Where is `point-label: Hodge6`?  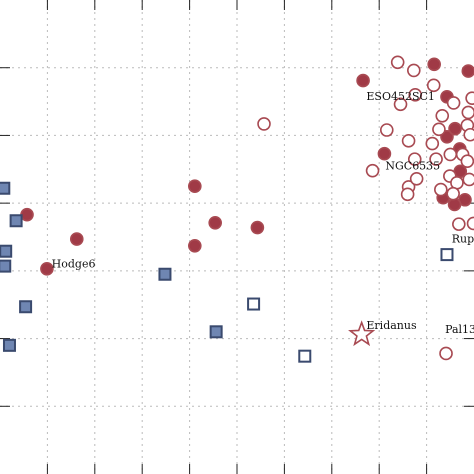 point-label: Hodge6 is located at coordinates (74, 263).